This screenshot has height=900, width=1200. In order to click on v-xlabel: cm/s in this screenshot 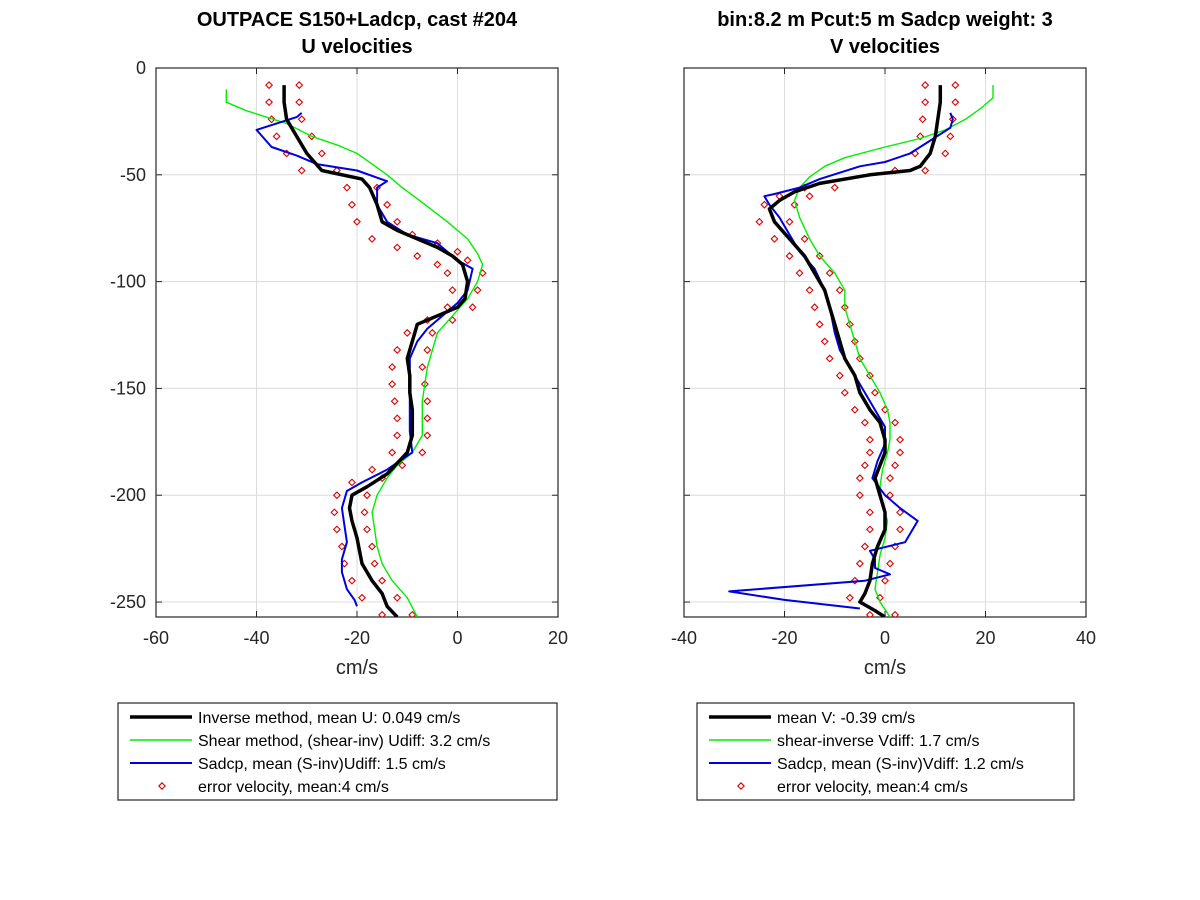, I will do `click(885, 668)`.